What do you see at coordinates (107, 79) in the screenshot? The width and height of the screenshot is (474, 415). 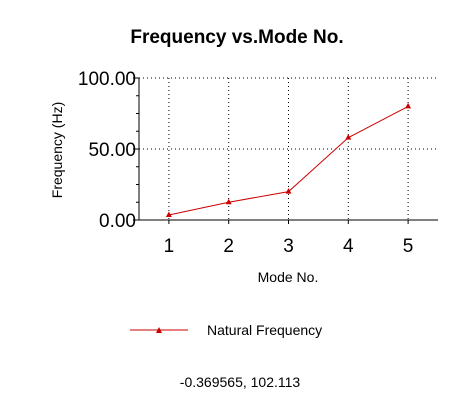 I see `y-tick-label-2: 100.00` at bounding box center [107, 79].